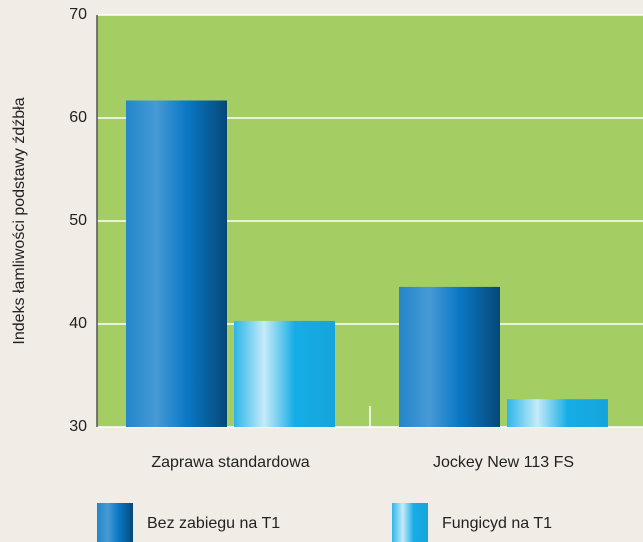 The image size is (643, 542). Describe the element at coordinates (19, 220) in the screenshot. I see `y-axis-label: Indeks łamliwości podstawy źdźbła` at that location.